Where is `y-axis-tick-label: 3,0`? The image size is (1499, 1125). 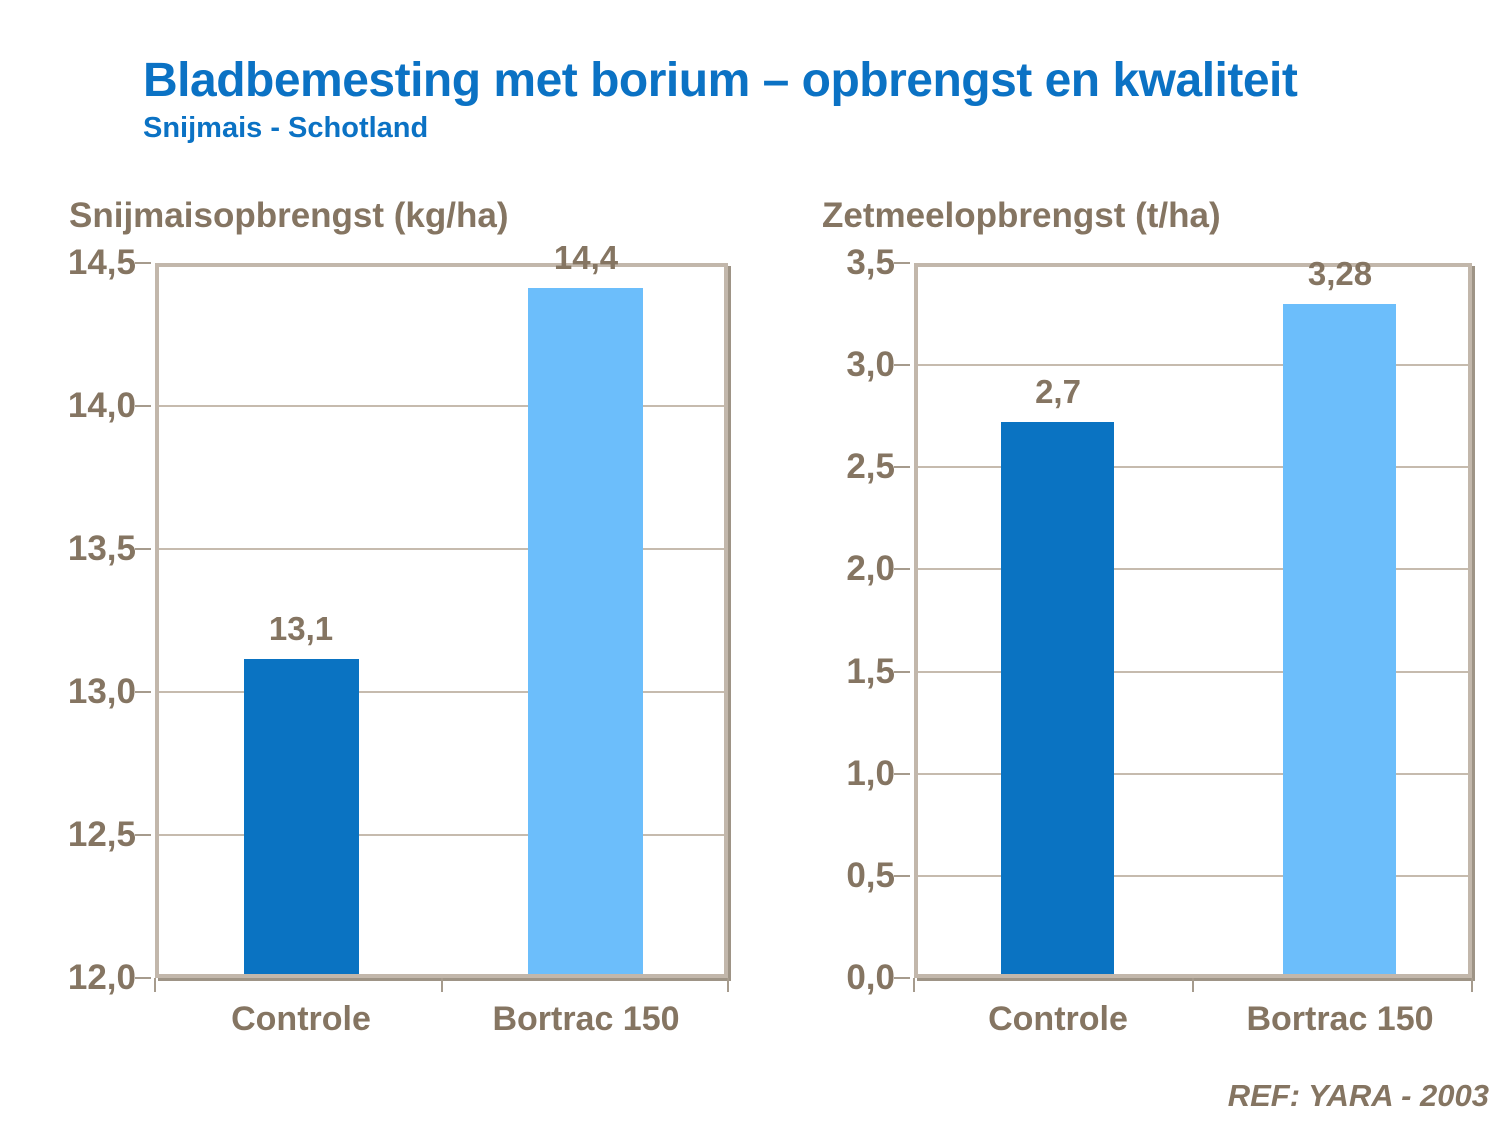 y-axis-tick-label: 3,0 is located at coordinates (870, 365).